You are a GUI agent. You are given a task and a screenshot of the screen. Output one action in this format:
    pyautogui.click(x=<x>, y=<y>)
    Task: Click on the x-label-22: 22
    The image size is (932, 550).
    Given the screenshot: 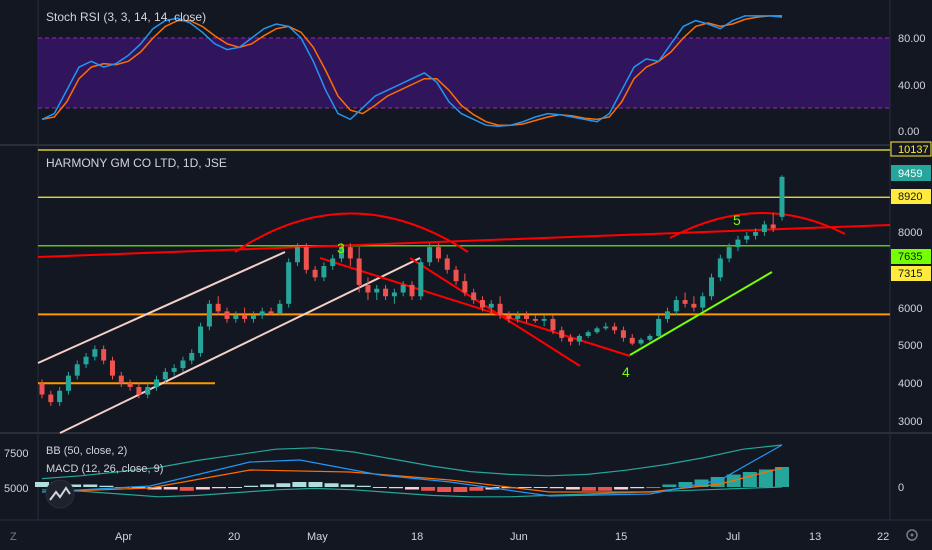 What is the action you would take?
    pyautogui.click(x=883, y=537)
    